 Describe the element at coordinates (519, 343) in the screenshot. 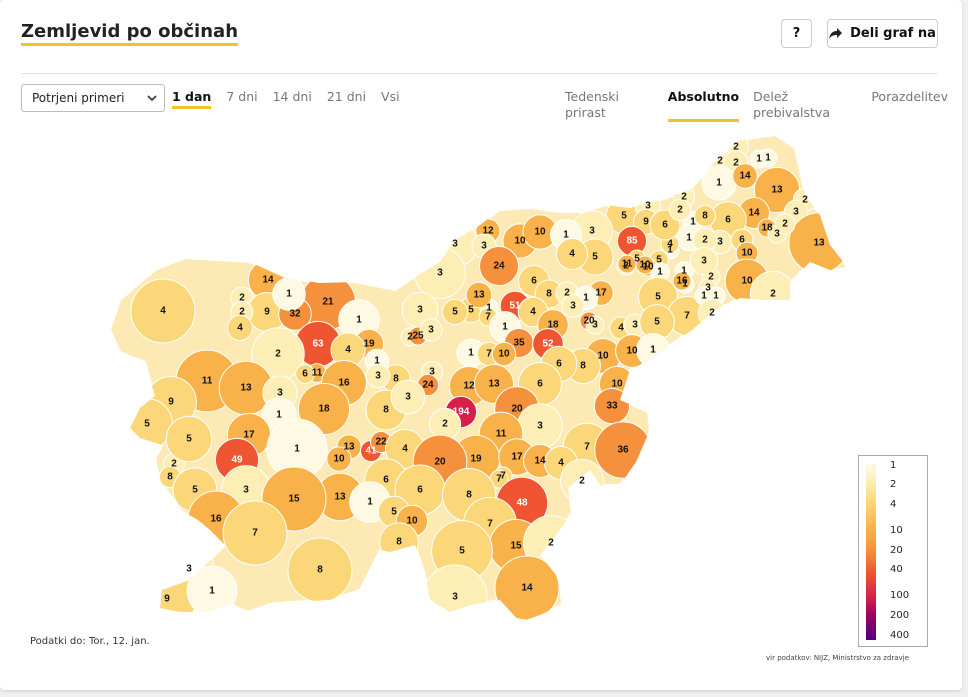

I see `municipality-value-label: 35` at that location.